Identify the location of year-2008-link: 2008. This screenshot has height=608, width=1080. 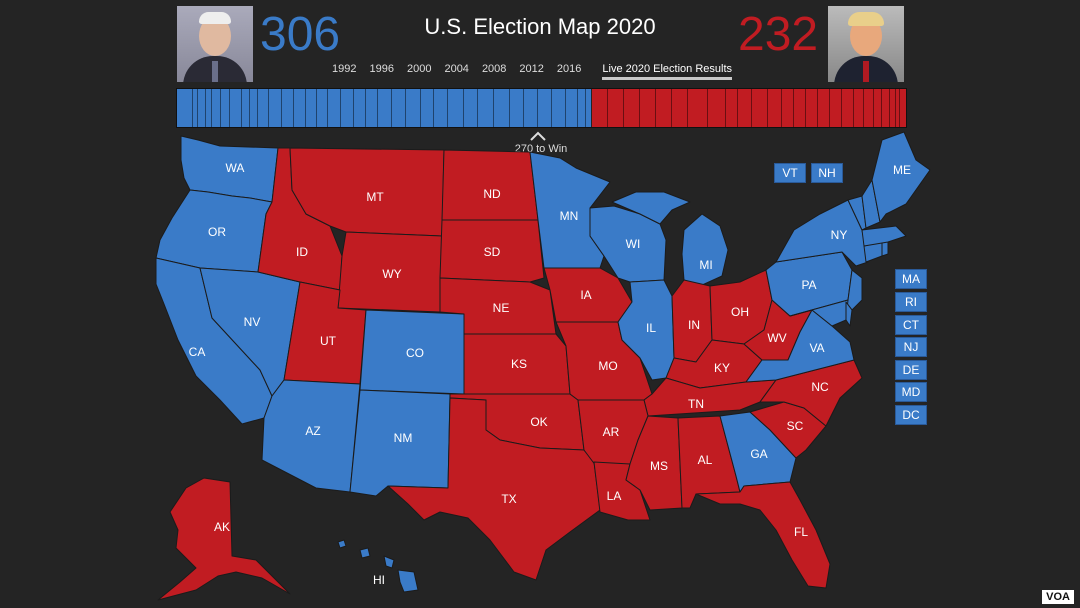
(494, 69).